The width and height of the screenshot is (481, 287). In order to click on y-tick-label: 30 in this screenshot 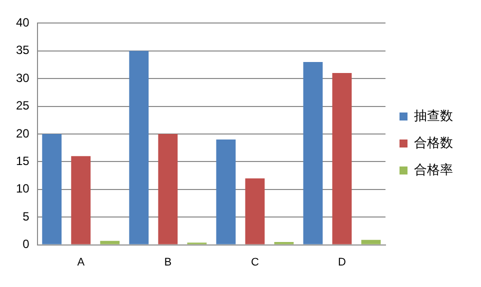, I will do `click(23, 77)`.